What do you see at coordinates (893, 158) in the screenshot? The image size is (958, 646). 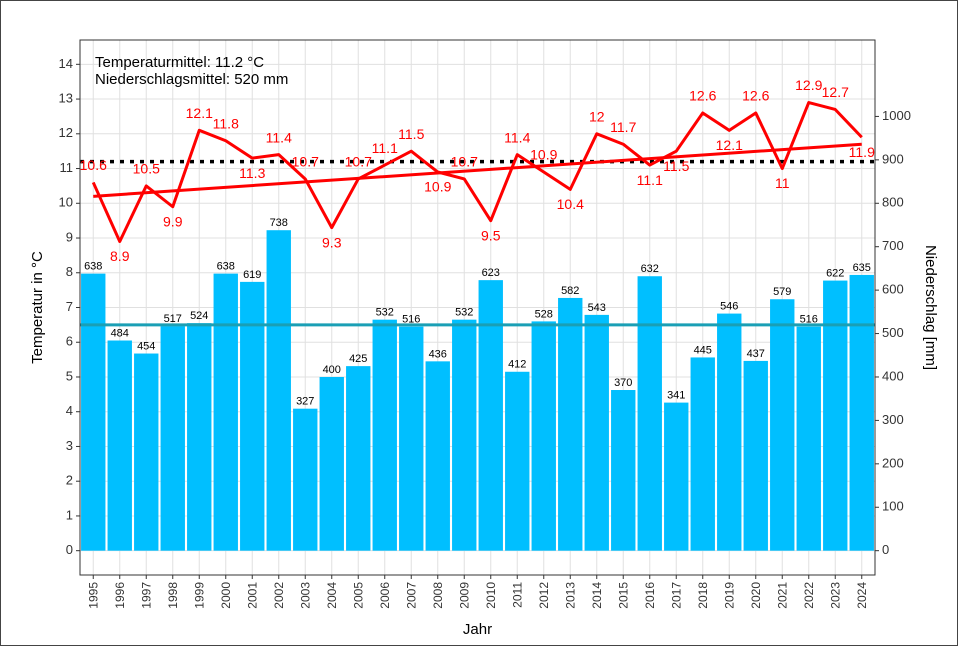 I see `y2-tick-label: 900` at bounding box center [893, 158].